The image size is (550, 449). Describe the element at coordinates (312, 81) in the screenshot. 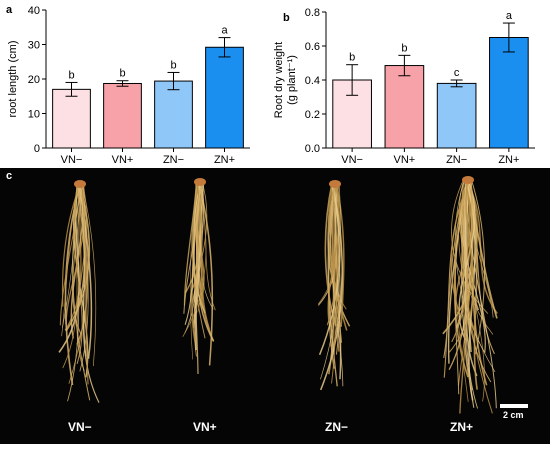

I see `y-tick-label: 0.4` at that location.